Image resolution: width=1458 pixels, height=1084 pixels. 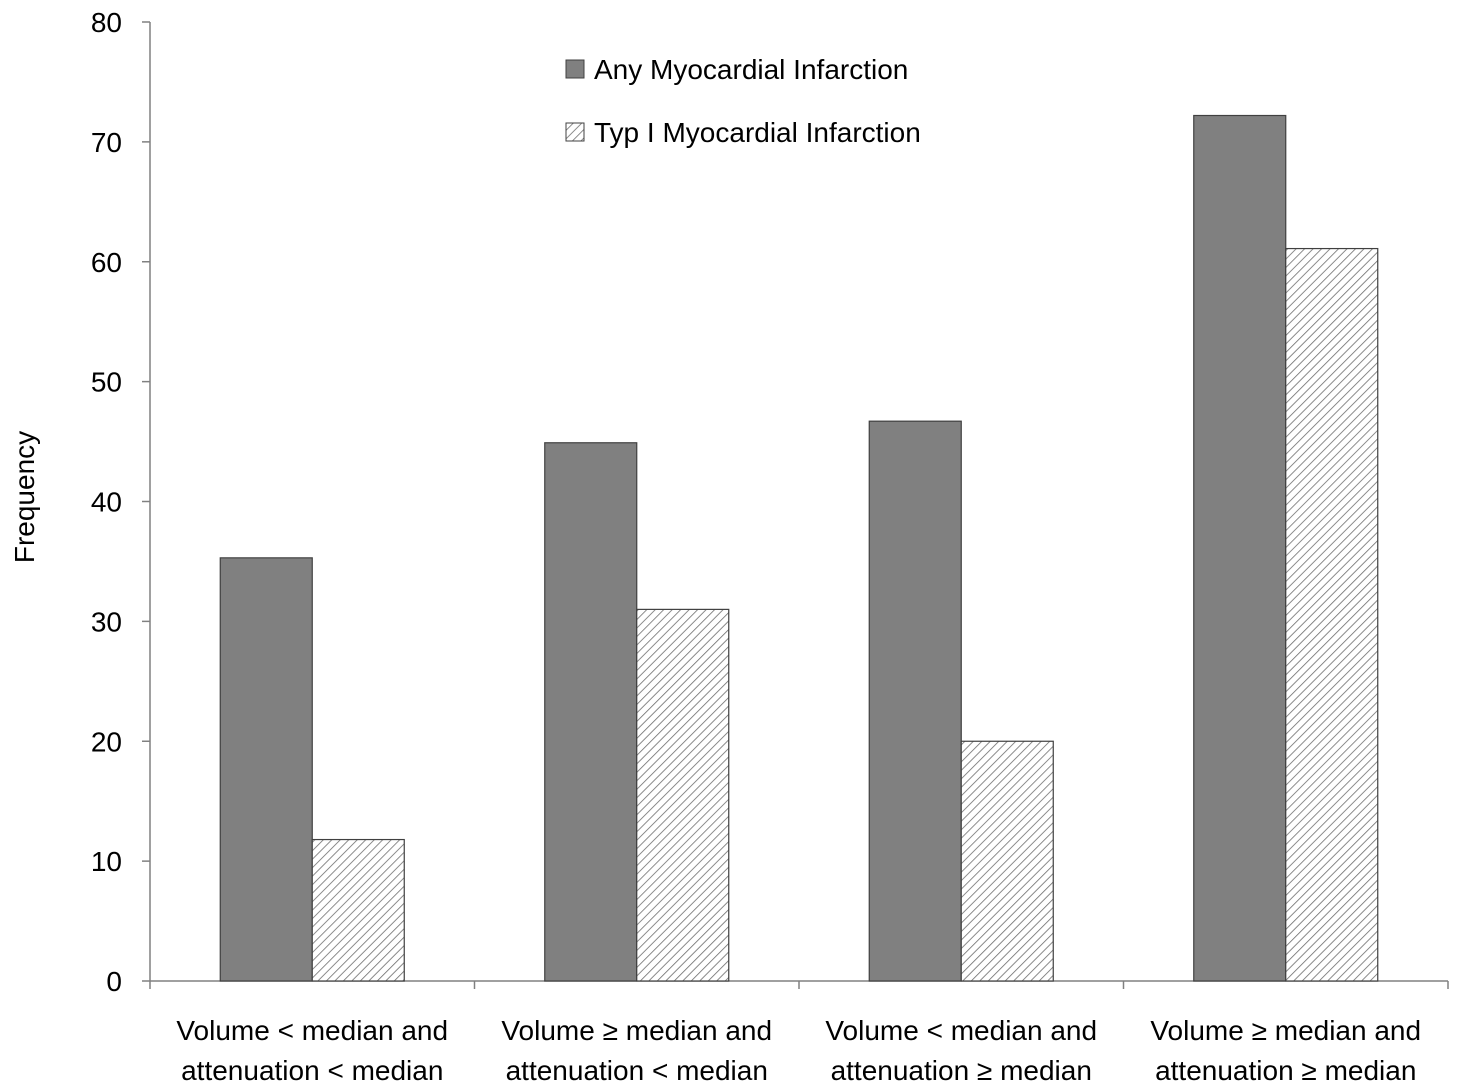 I want to click on y-axis-title: Frequency, so click(x=24, y=497).